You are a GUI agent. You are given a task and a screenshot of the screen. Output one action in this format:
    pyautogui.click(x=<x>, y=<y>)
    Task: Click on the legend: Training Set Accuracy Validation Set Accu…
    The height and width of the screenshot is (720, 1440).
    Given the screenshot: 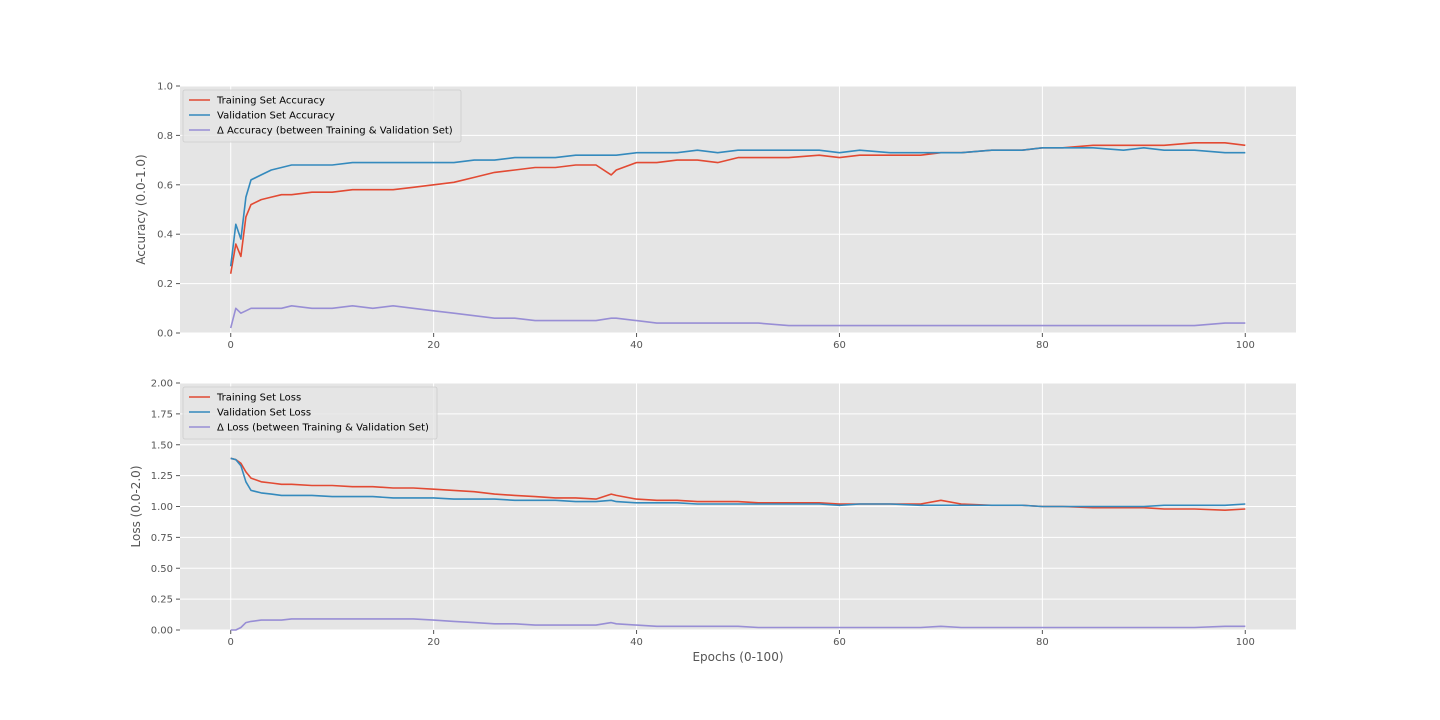 What is the action you would take?
    pyautogui.click(x=322, y=116)
    